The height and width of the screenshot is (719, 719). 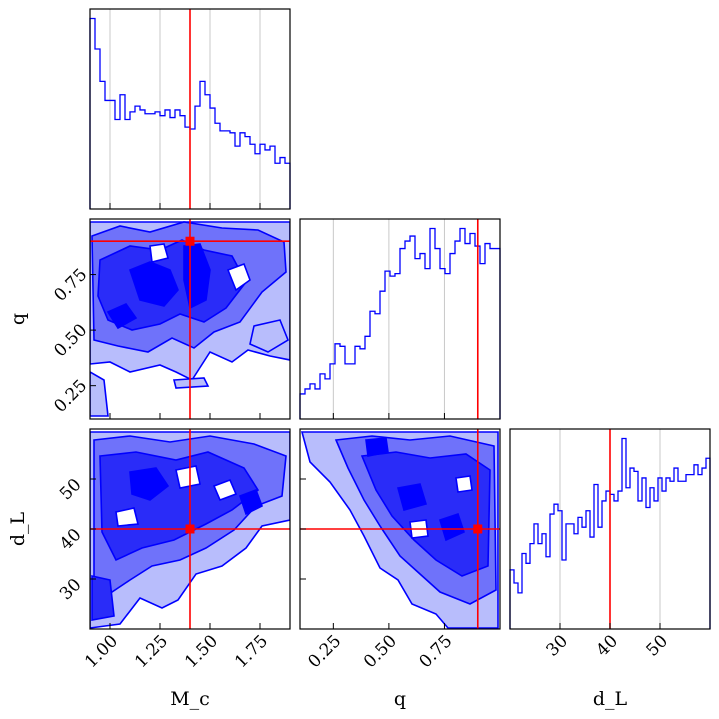 I want to click on histogram-q, so click(x=400, y=323).